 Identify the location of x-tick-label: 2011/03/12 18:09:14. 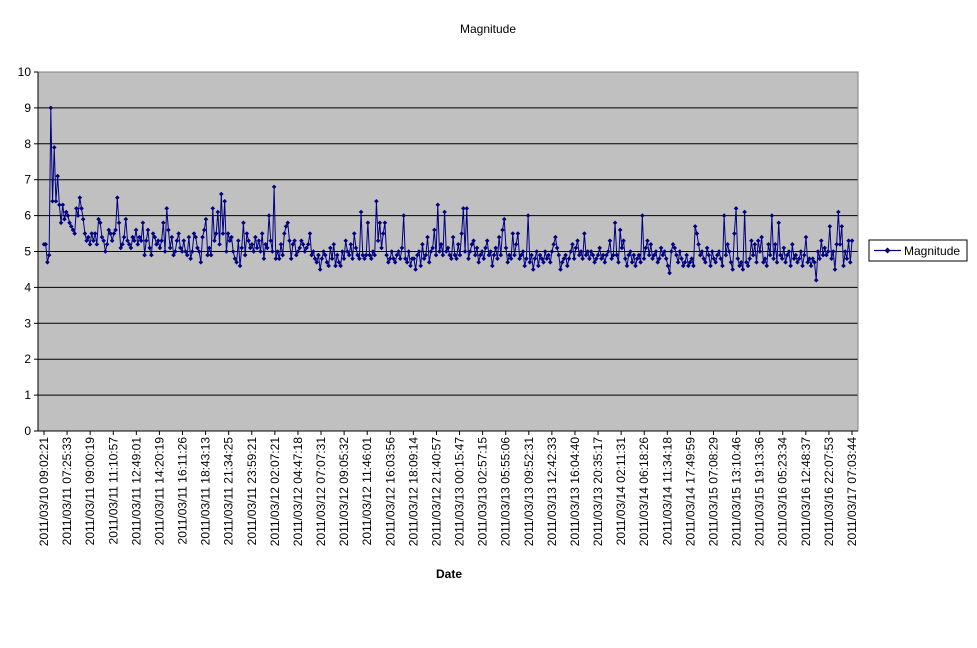
(413, 492).